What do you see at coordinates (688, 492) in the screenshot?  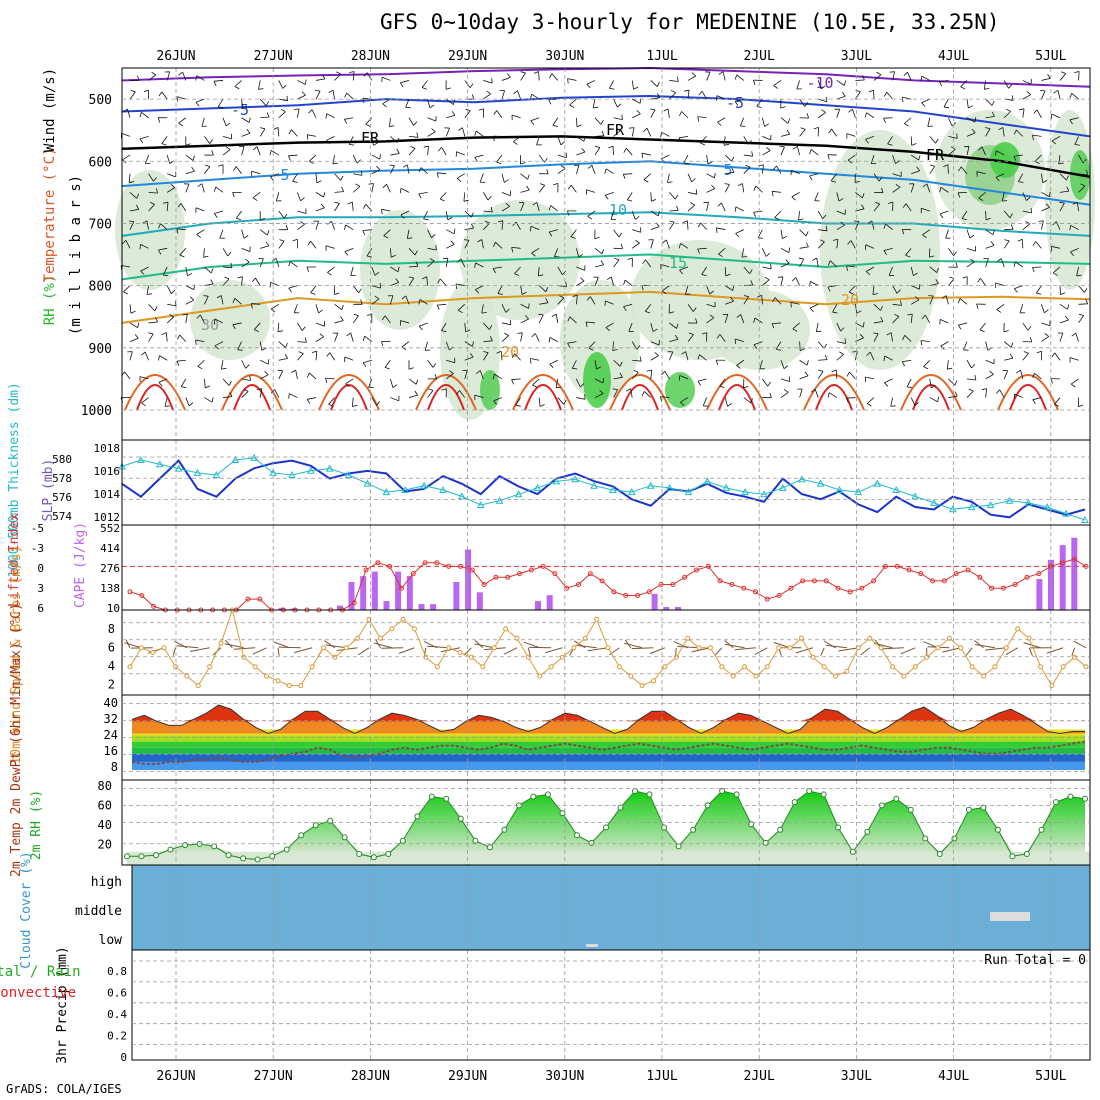 I see `thickness-point` at bounding box center [688, 492].